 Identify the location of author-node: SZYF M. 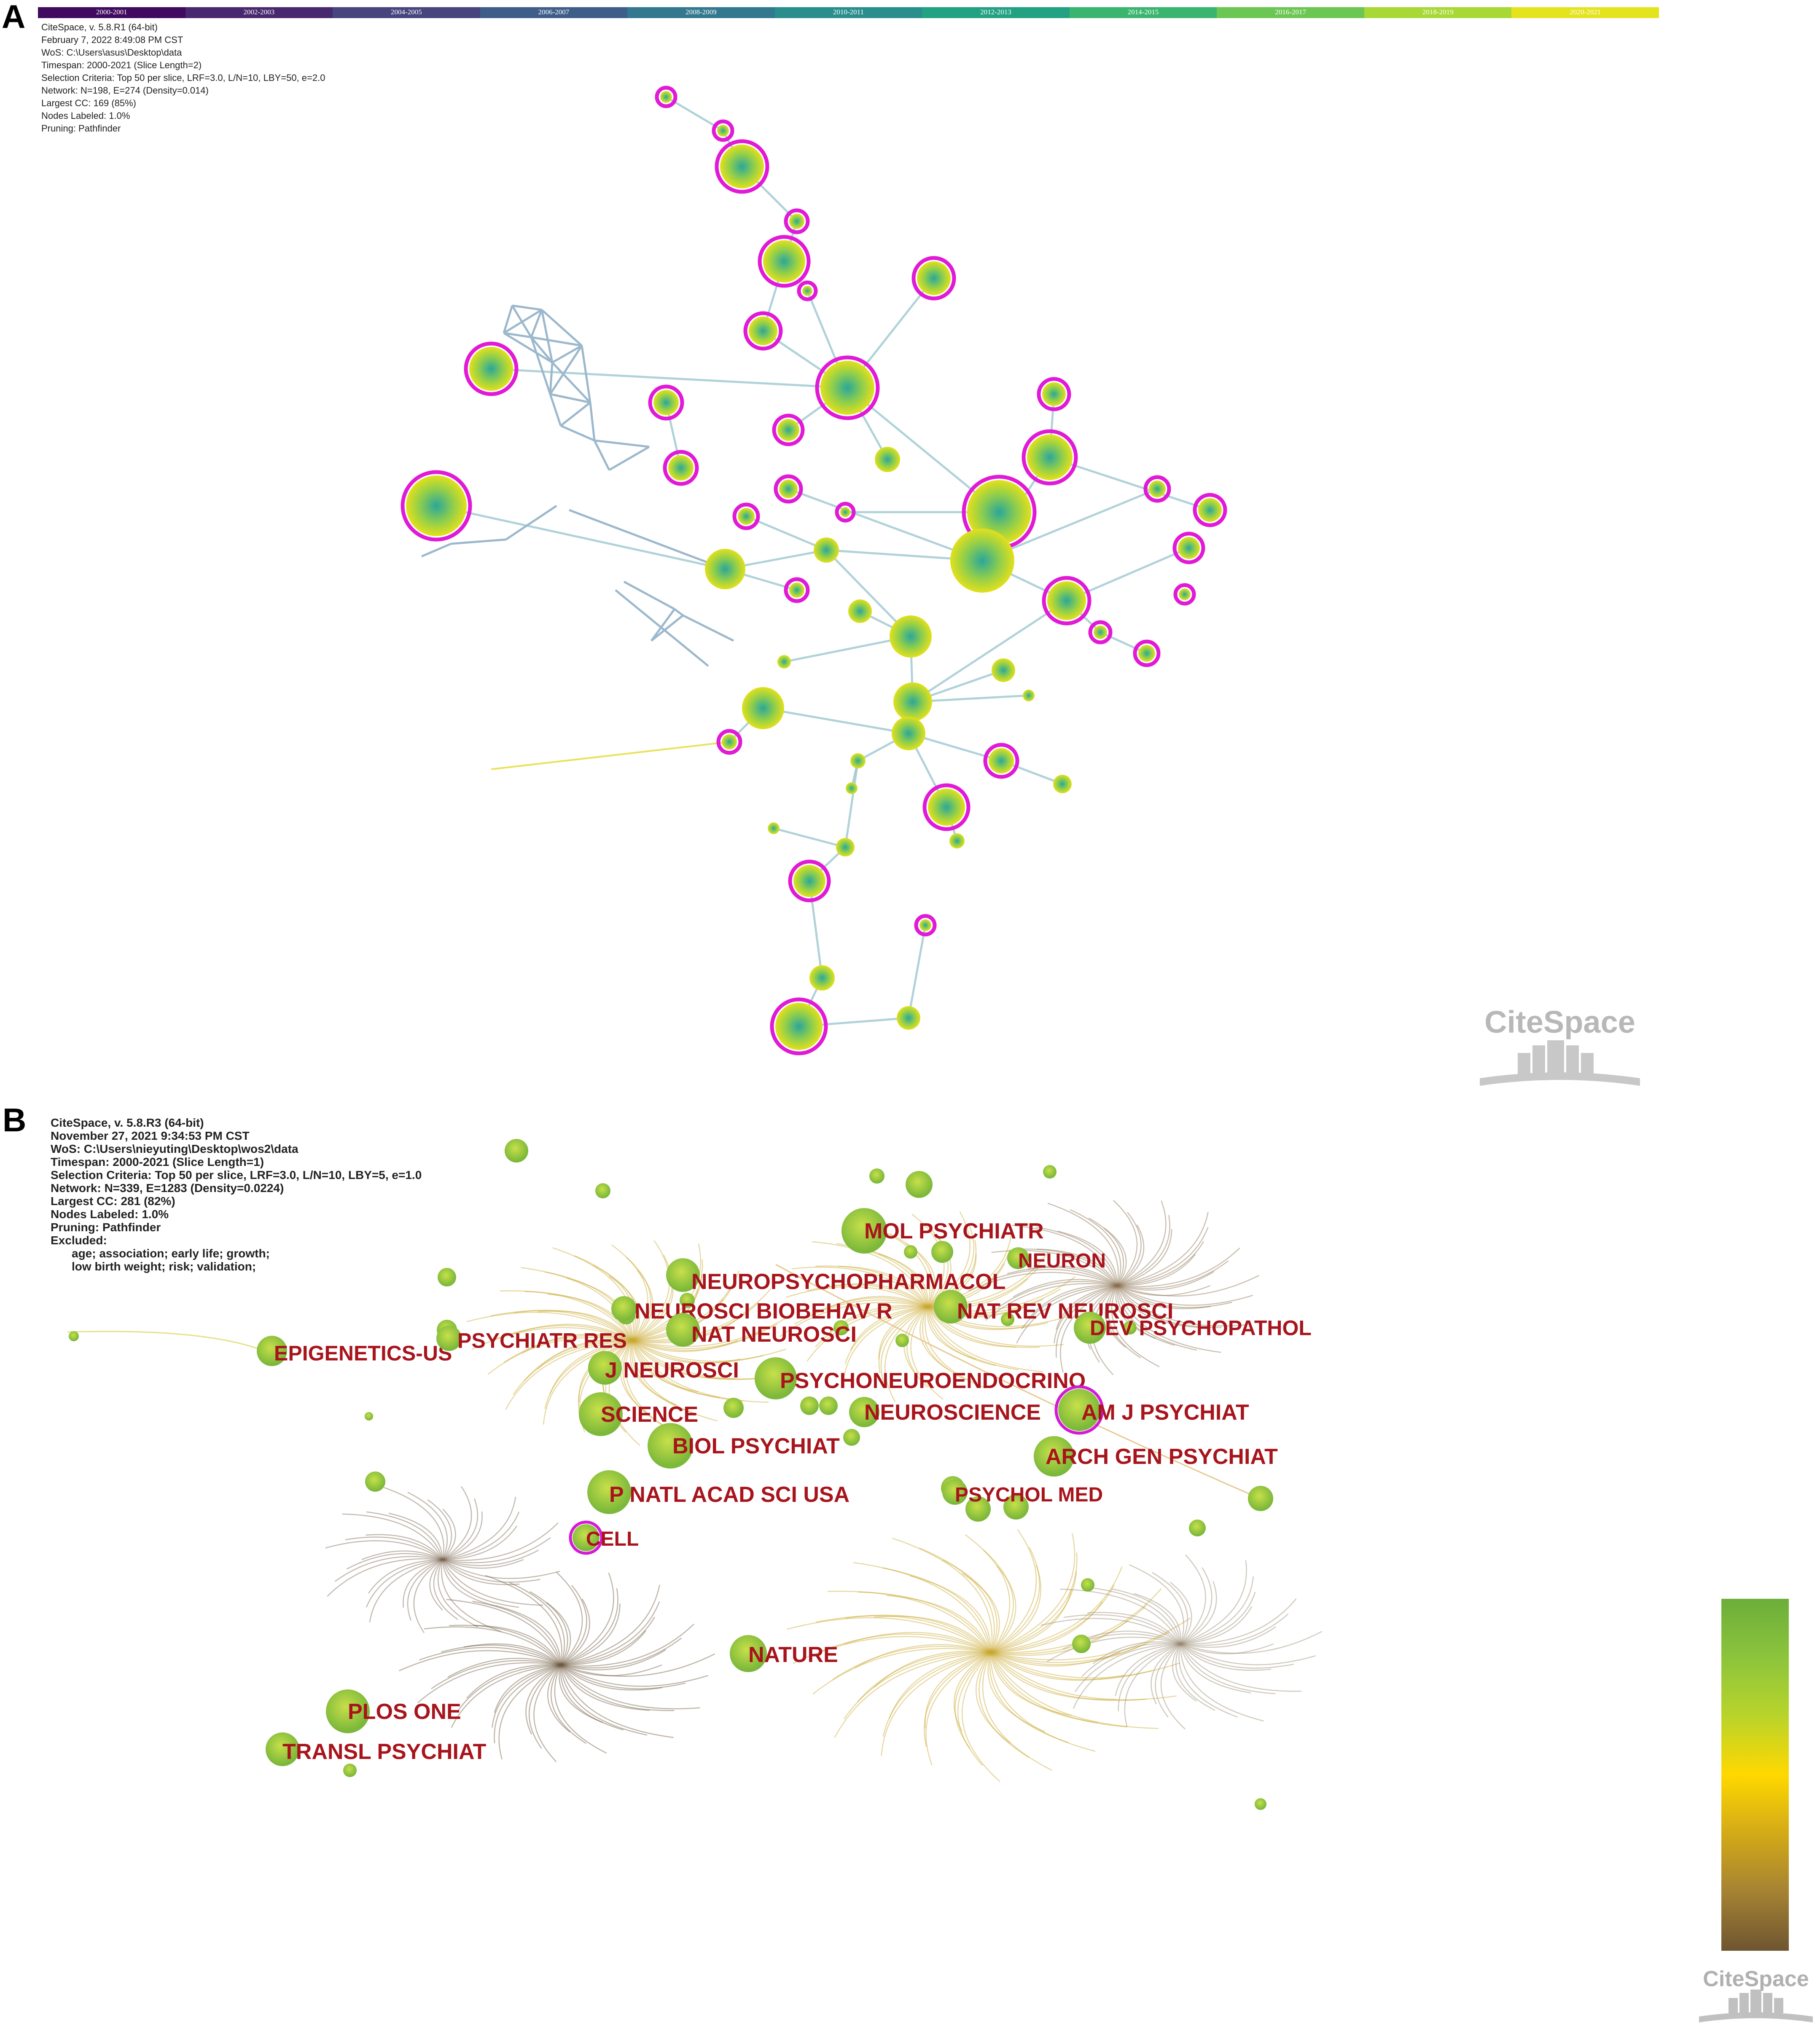
(799, 527).